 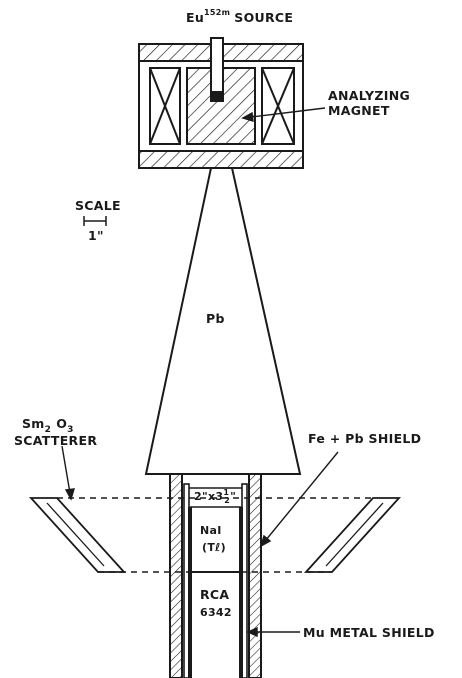 What do you see at coordinates (95, 221) in the screenshot?
I see `scale-bar` at bounding box center [95, 221].